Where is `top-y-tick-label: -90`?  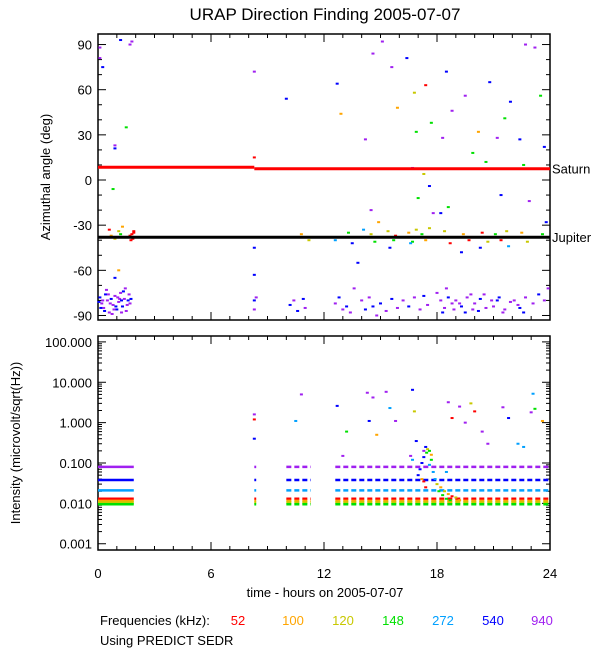
top-y-tick-label: -90 is located at coordinates (82, 315).